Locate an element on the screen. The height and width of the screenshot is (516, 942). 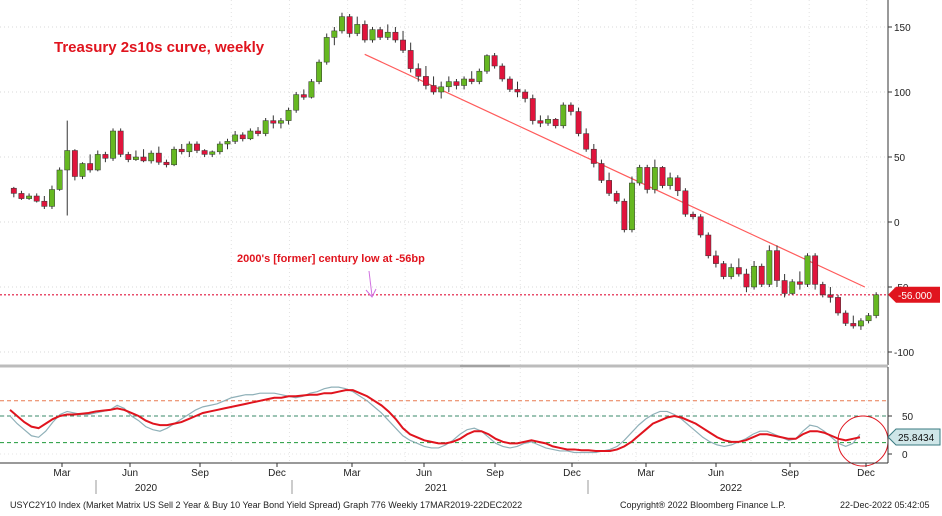
oscillator-value-label: 25.8434 is located at coordinates (916, 438).